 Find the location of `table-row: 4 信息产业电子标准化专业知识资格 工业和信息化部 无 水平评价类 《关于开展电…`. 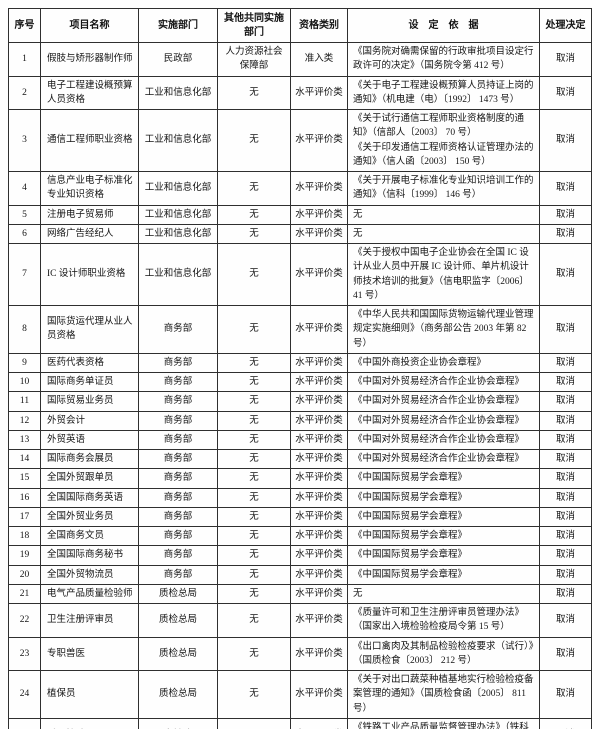

table-row: 4 信息产业电子标准化专业知识资格 工业和信息化部 无 水平评价类 《关于开展电… is located at coordinates (300, 188).